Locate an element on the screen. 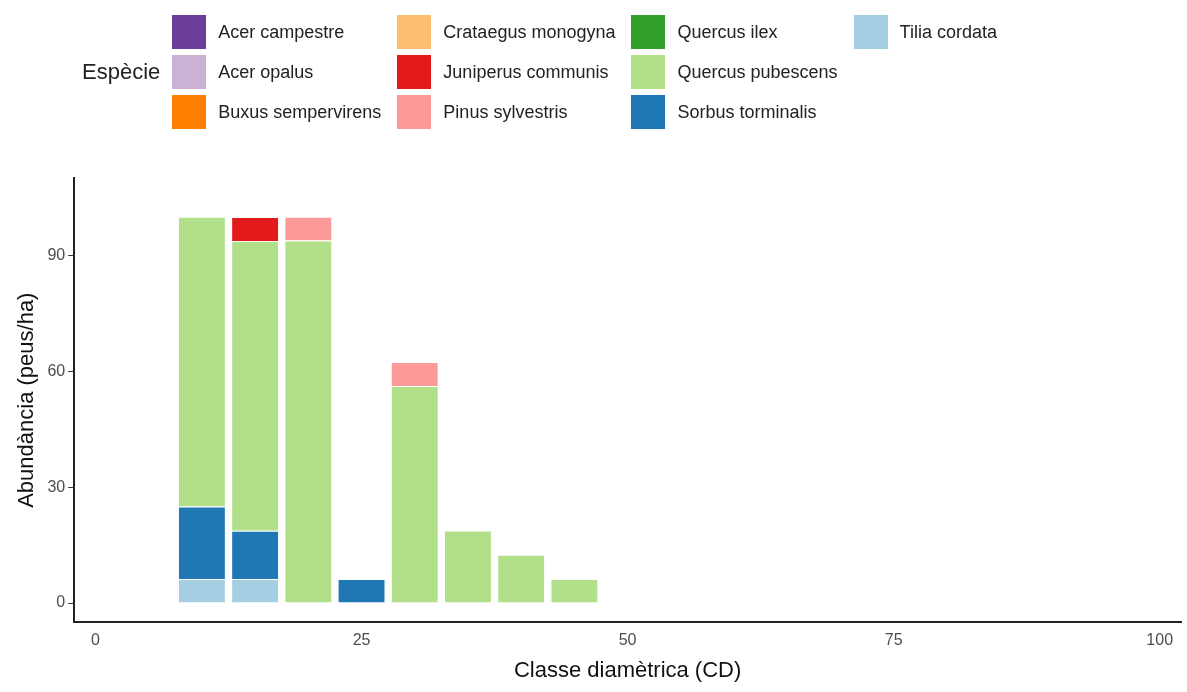 The height and width of the screenshot is (692, 1187). x-axis-title: Classe diamètrica (CD) is located at coordinates (627, 669).